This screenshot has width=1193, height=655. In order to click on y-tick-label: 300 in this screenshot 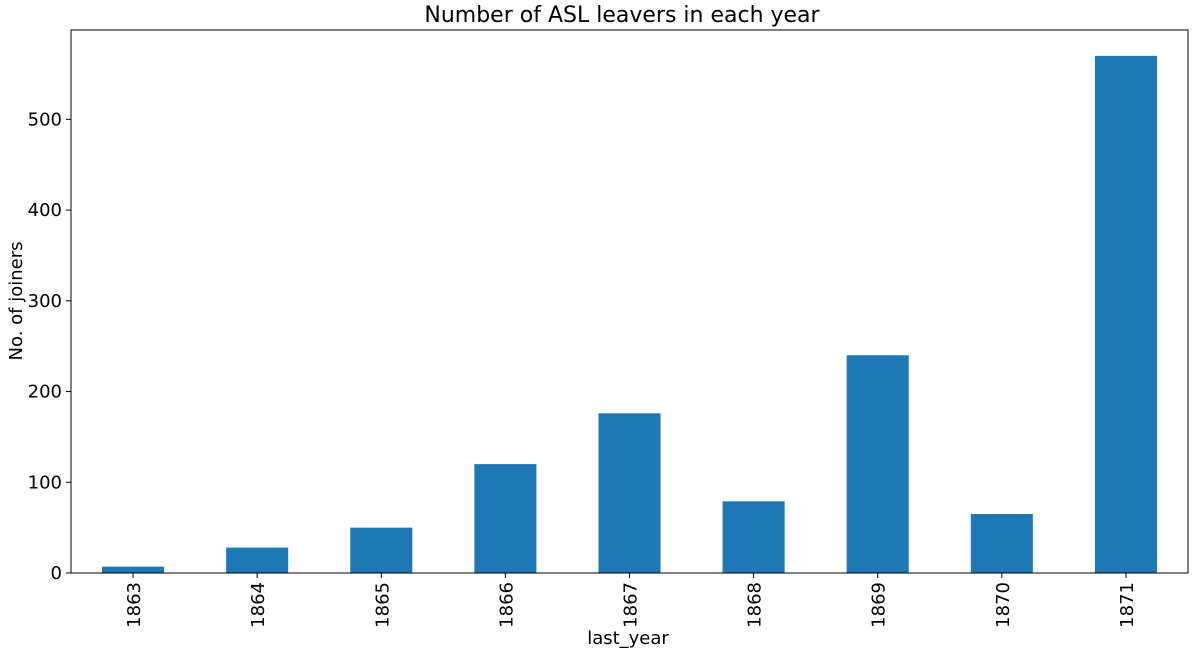, I will do `click(45, 301)`.